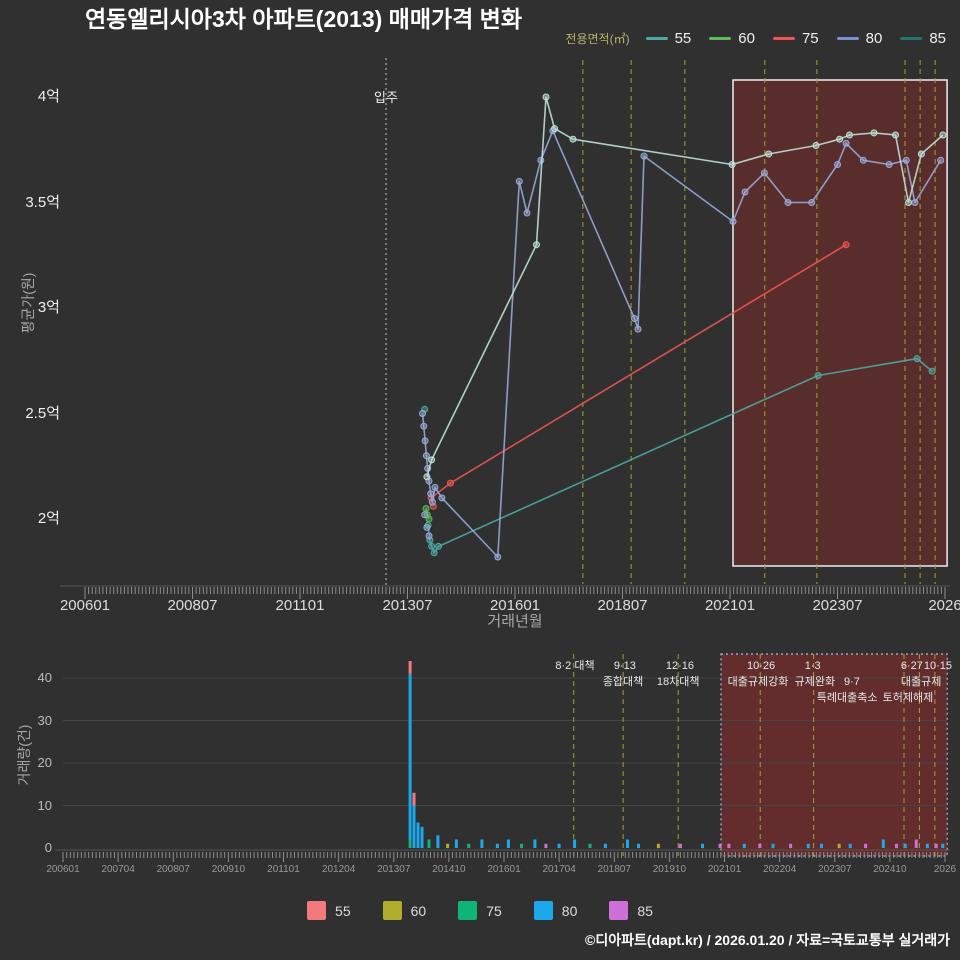 This screenshot has height=960, width=960. Describe the element at coordinates (631, 910) in the screenshot. I see `legend-bottom-item-85: 85` at that location.